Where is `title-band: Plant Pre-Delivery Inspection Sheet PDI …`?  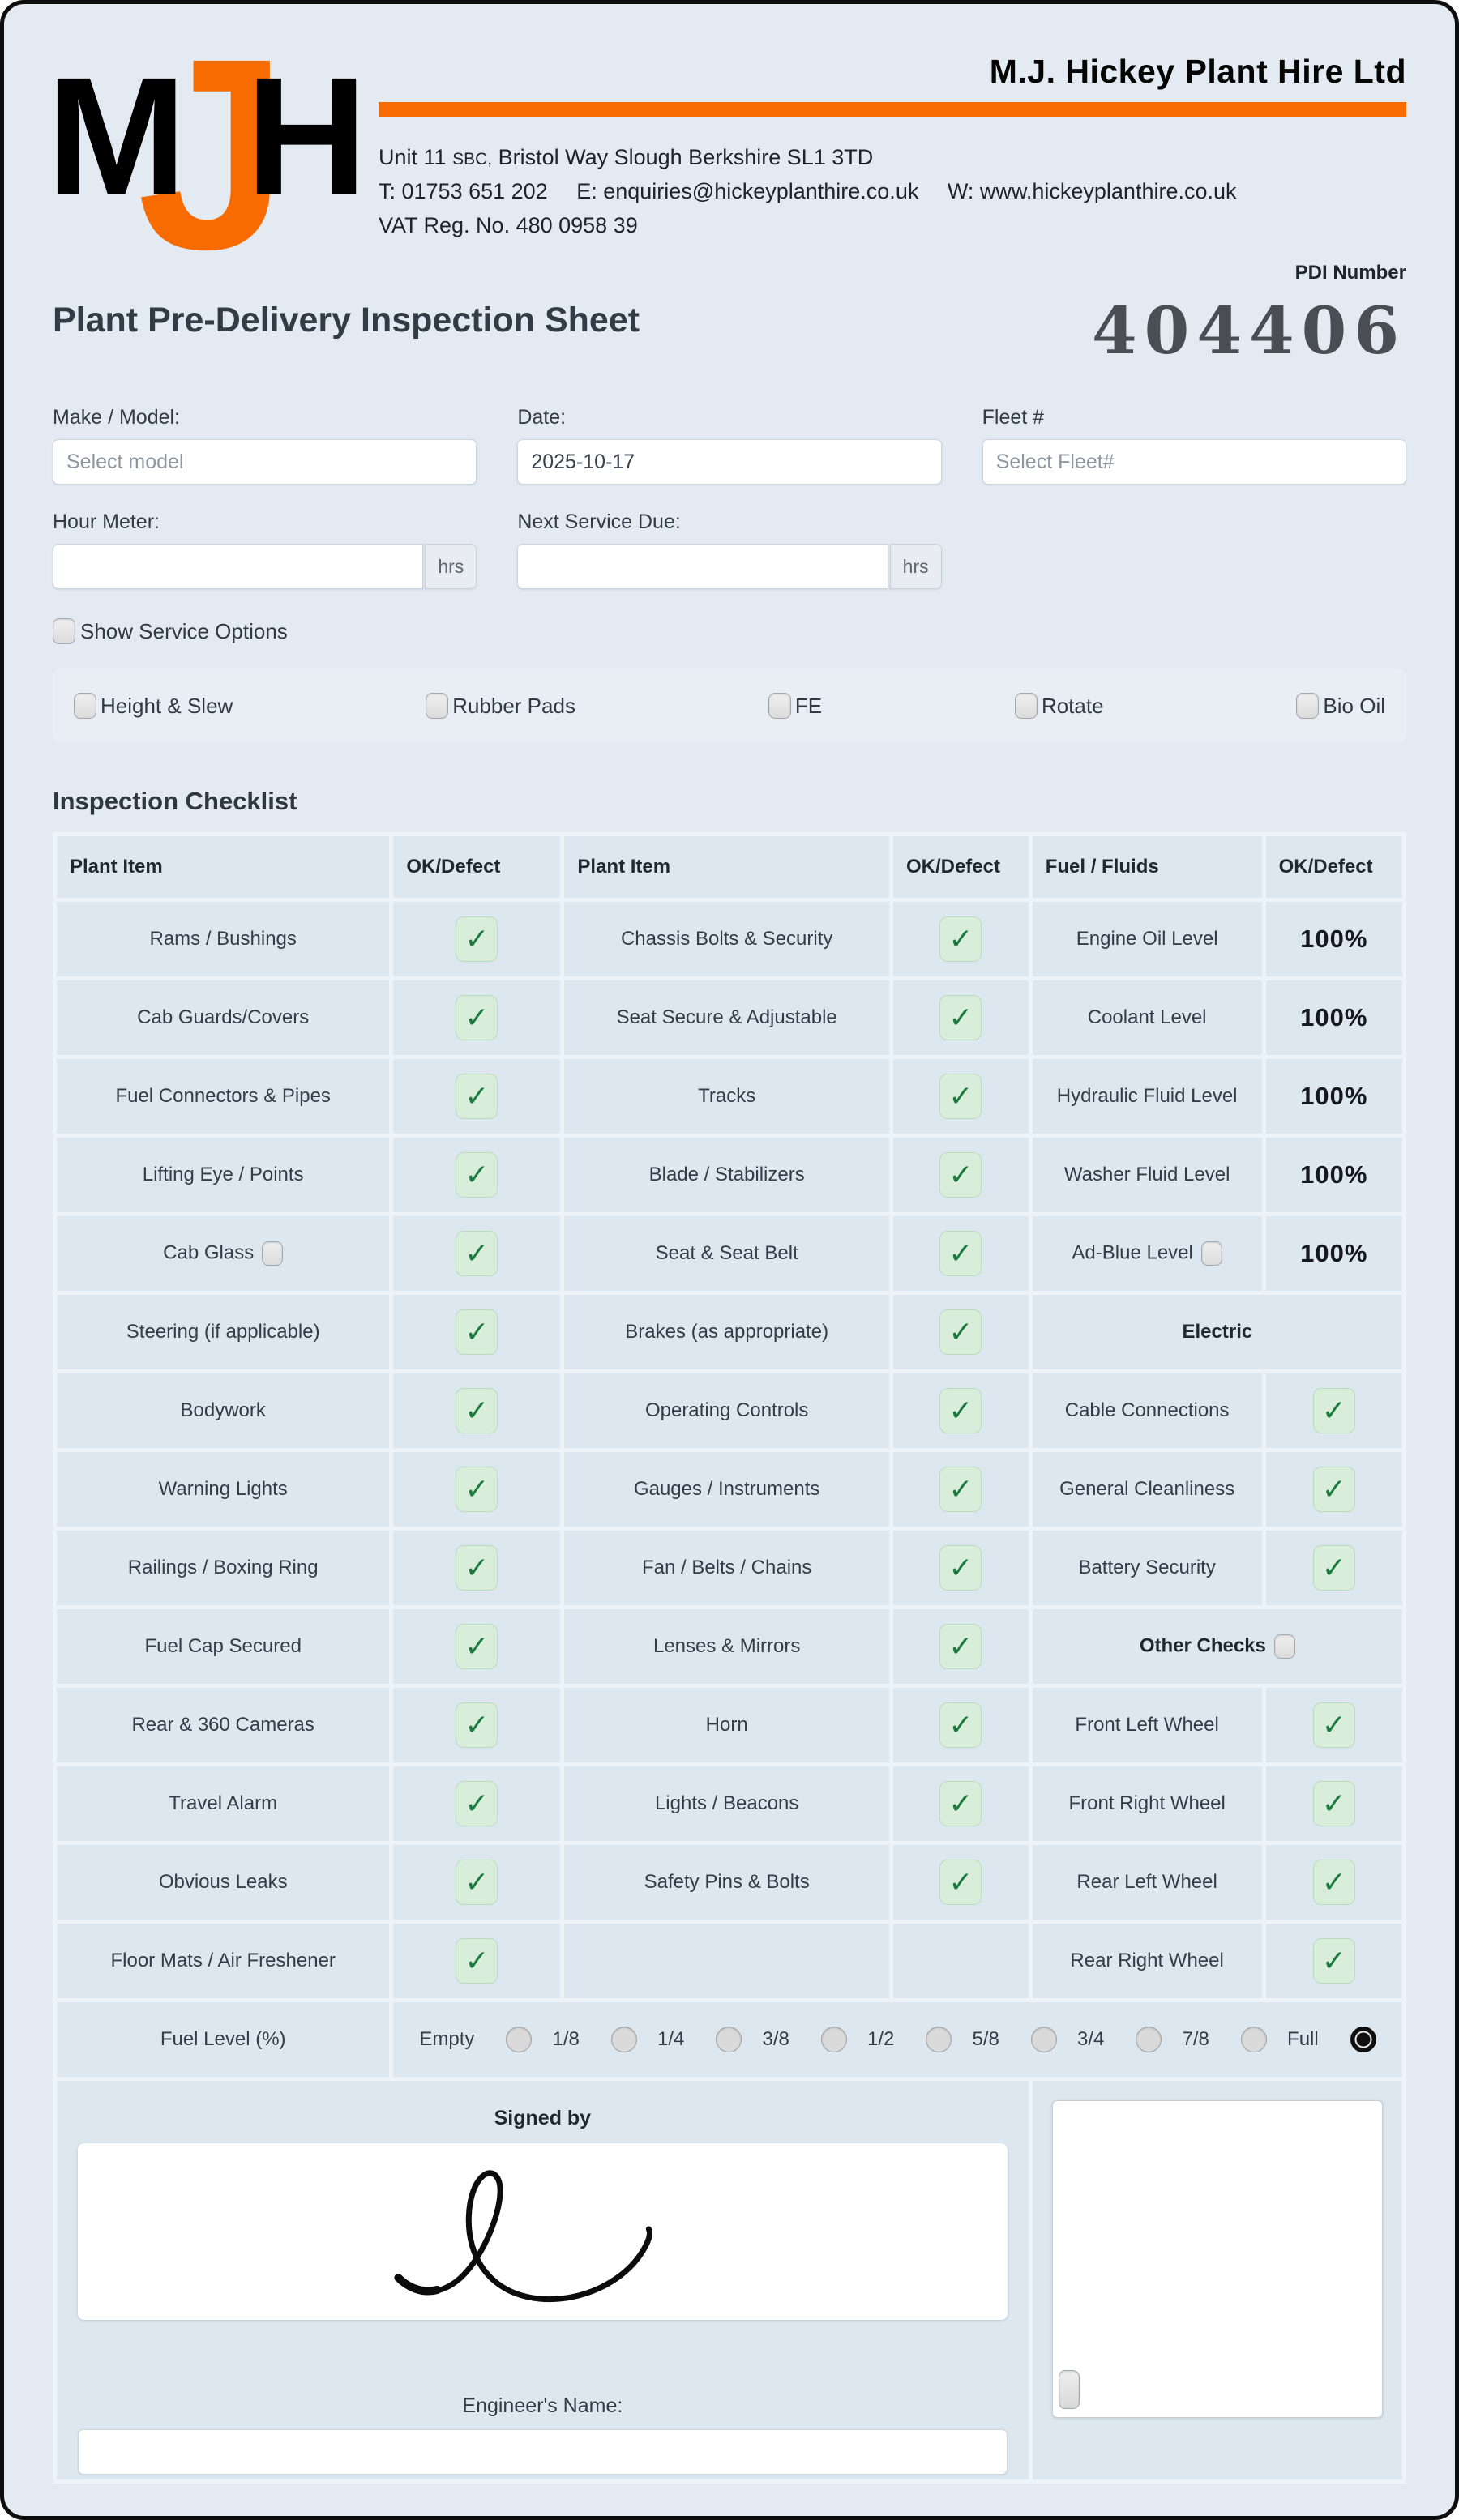
title-band: Plant Pre-Delivery Inspection Sheet PDI … is located at coordinates (730, 315).